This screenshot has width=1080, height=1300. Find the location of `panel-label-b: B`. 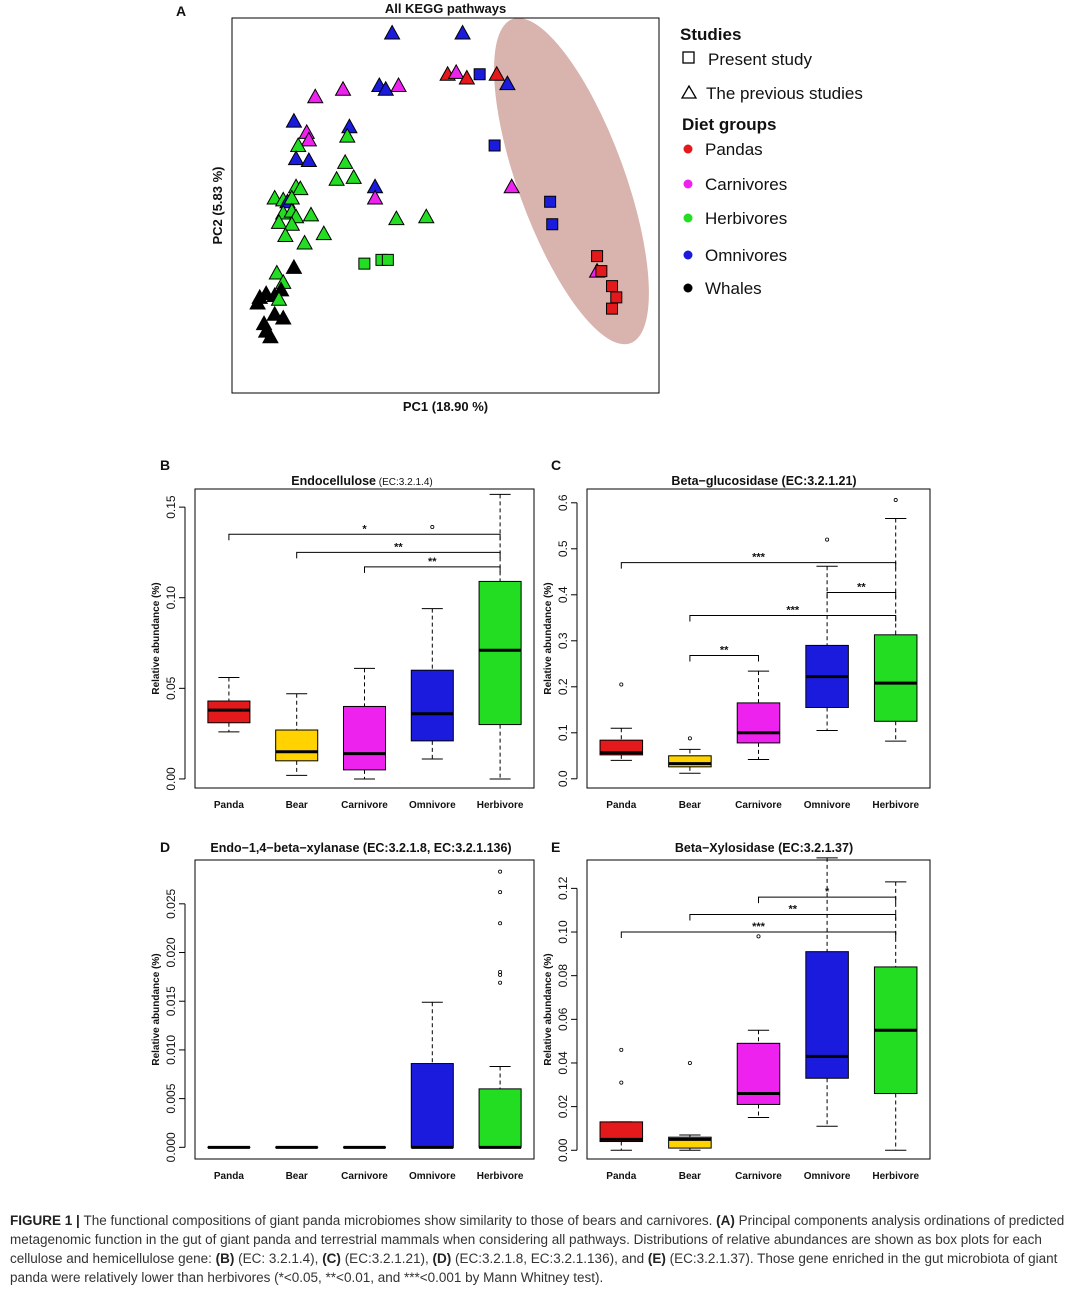

panel-label-b: B is located at coordinates (165, 465).